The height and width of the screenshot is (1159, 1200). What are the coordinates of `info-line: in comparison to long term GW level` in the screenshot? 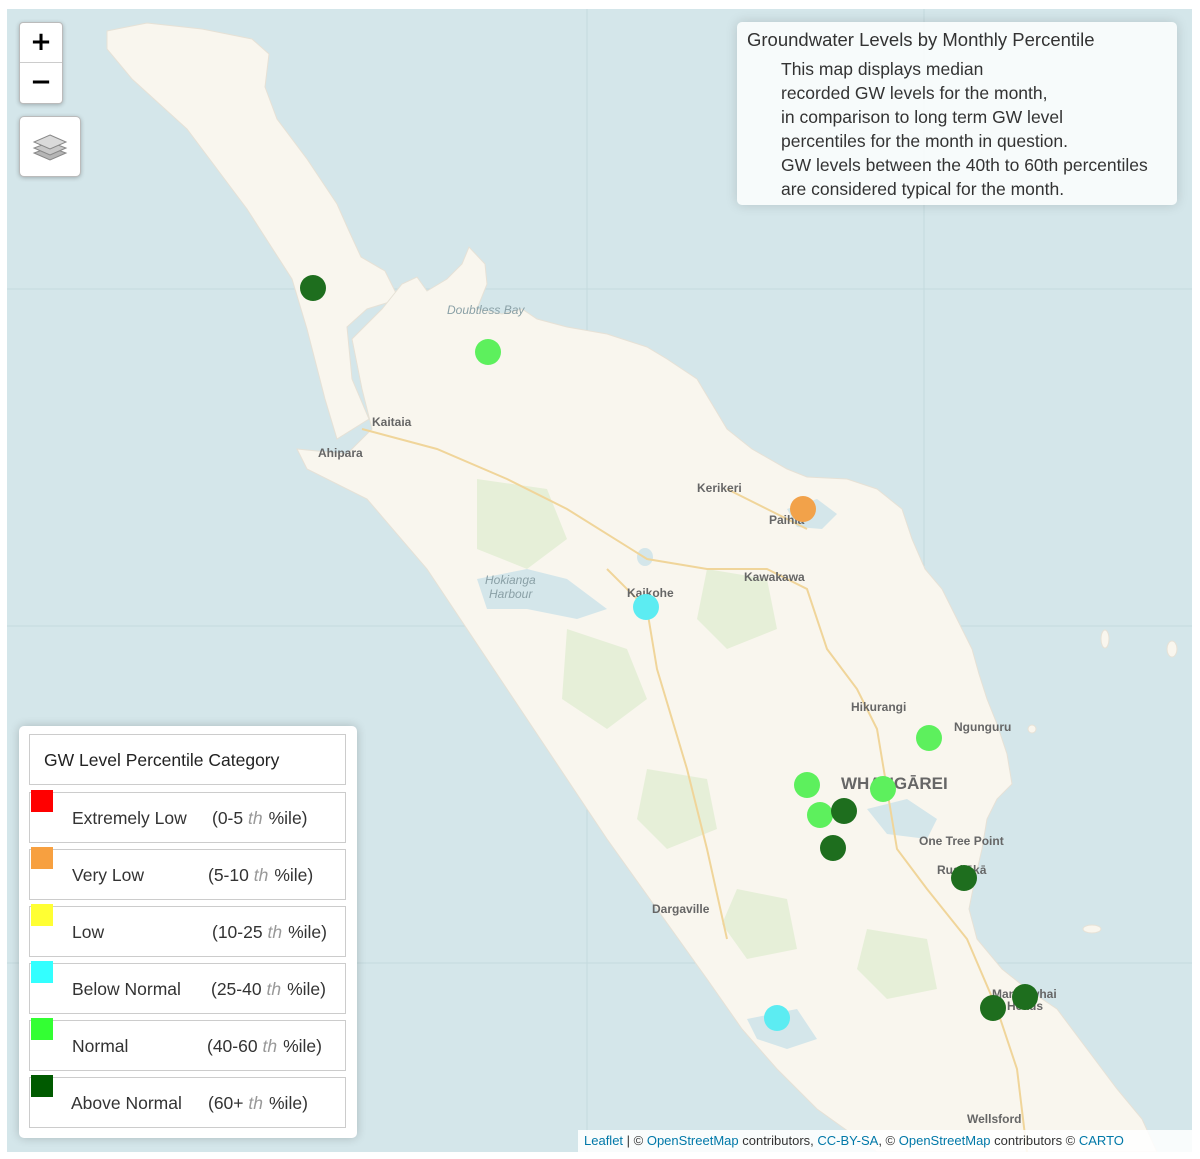 It's located at (922, 117).